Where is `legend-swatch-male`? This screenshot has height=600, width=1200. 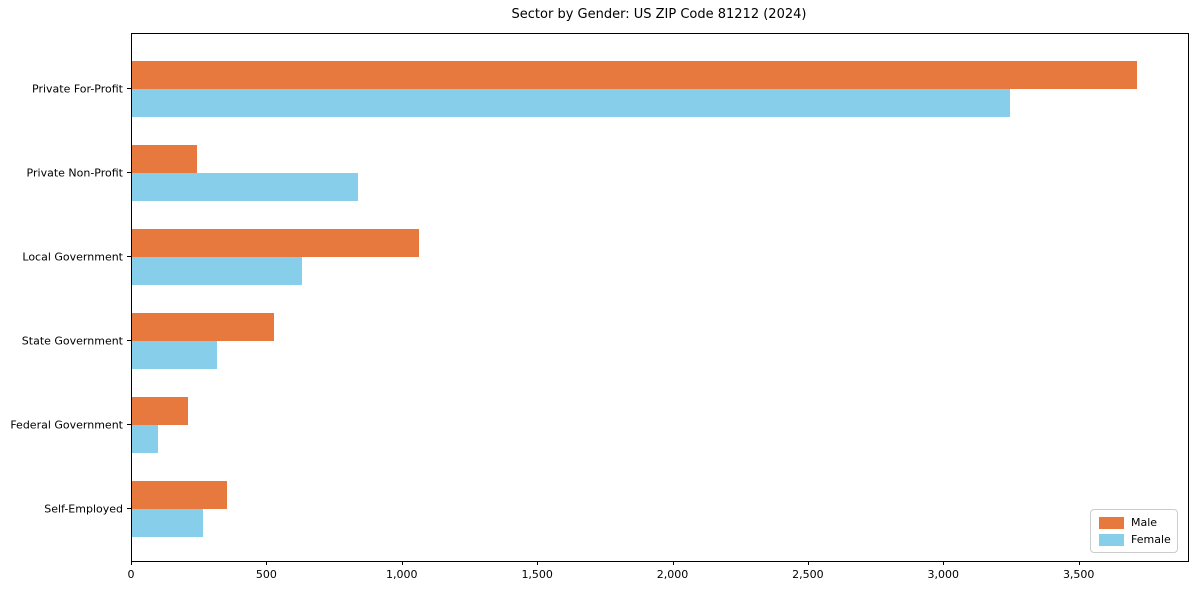 legend-swatch-male is located at coordinates (1111, 522).